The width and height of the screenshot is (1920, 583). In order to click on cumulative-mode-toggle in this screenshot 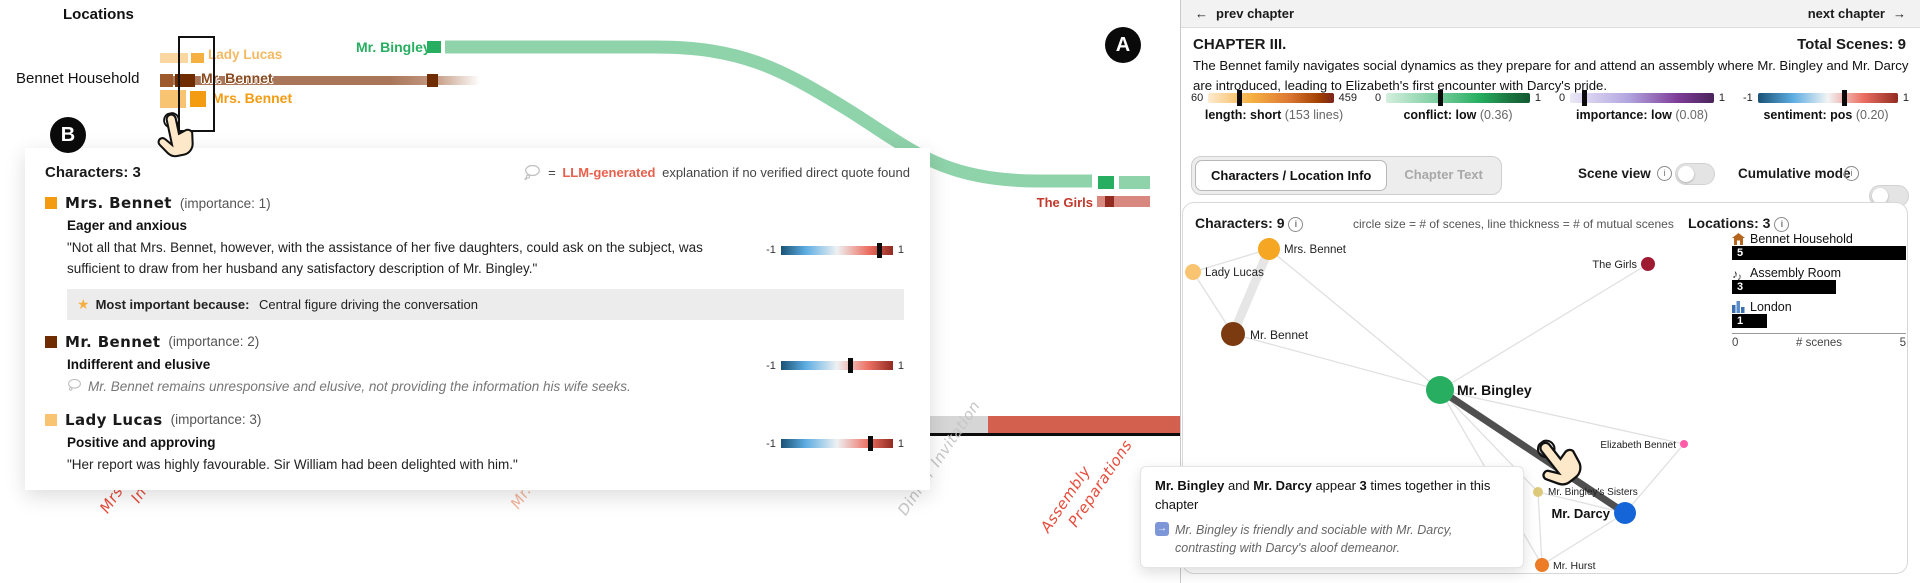, I will do `click(1889, 196)`.